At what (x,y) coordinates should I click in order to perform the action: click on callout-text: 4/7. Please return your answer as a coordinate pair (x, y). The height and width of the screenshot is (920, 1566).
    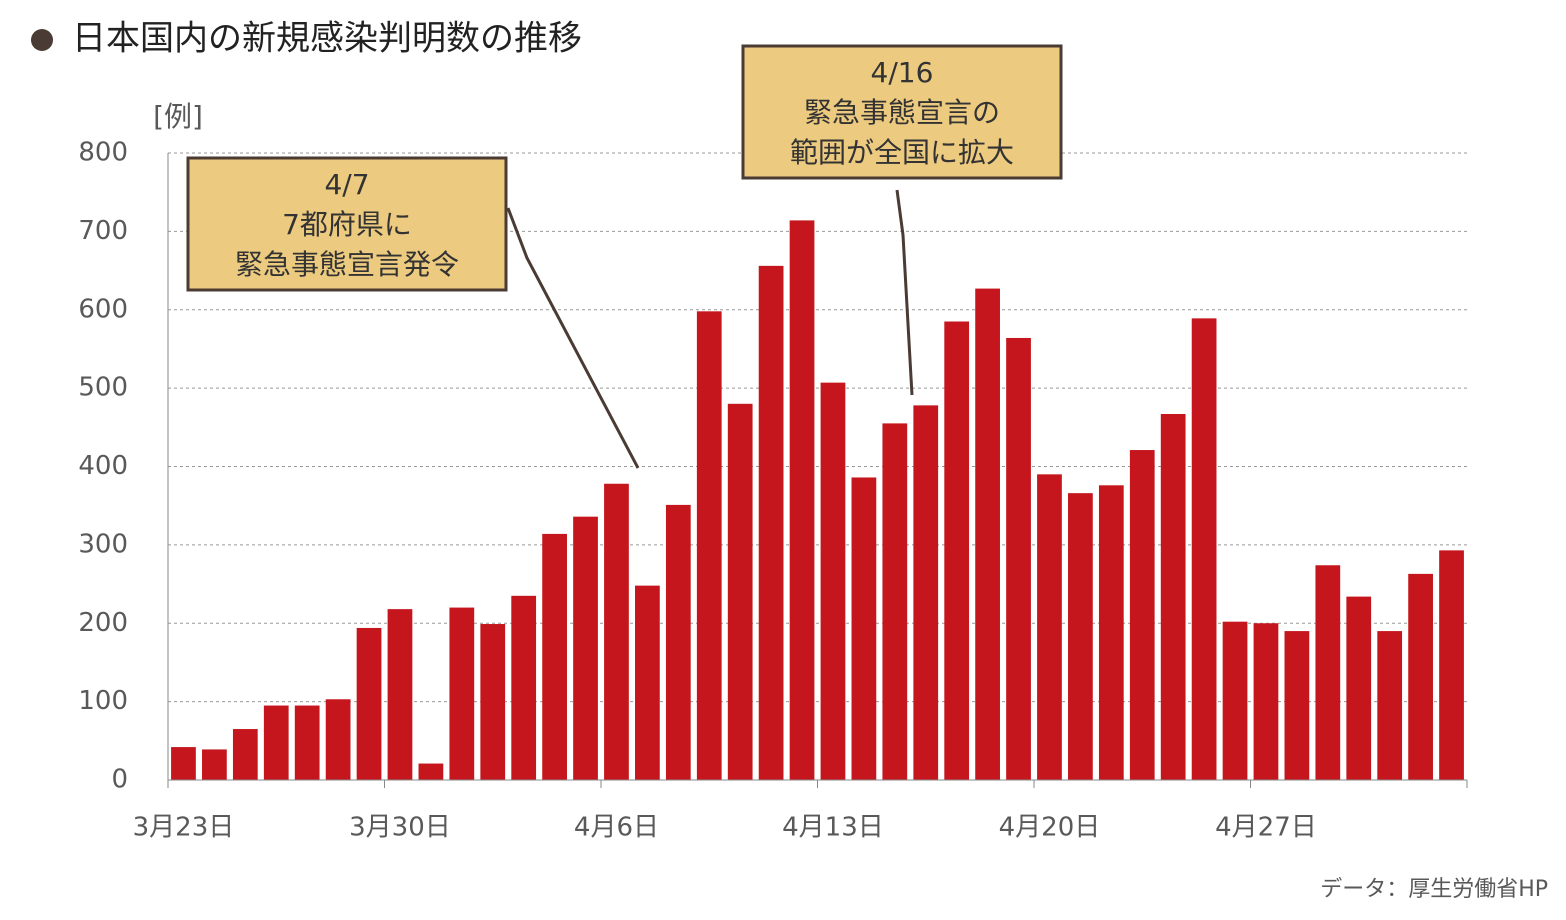
    Looking at the image, I should click on (346, 184).